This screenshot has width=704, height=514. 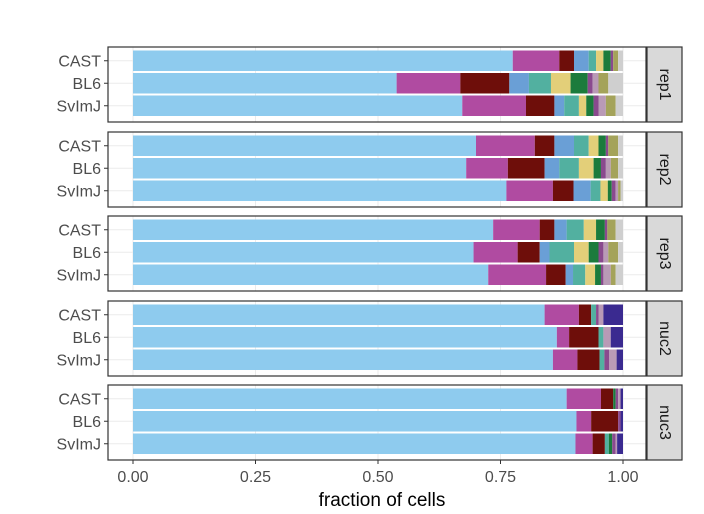 I want to click on x-tick-label: 1.00, so click(x=622, y=477).